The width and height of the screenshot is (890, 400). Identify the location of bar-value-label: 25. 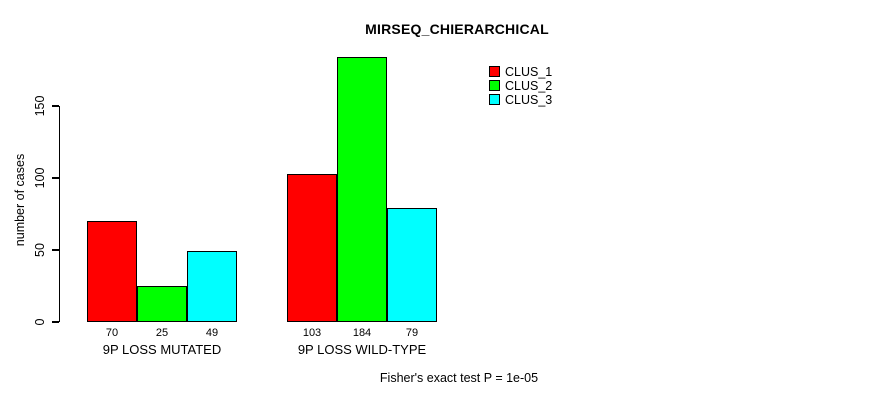
(162, 333).